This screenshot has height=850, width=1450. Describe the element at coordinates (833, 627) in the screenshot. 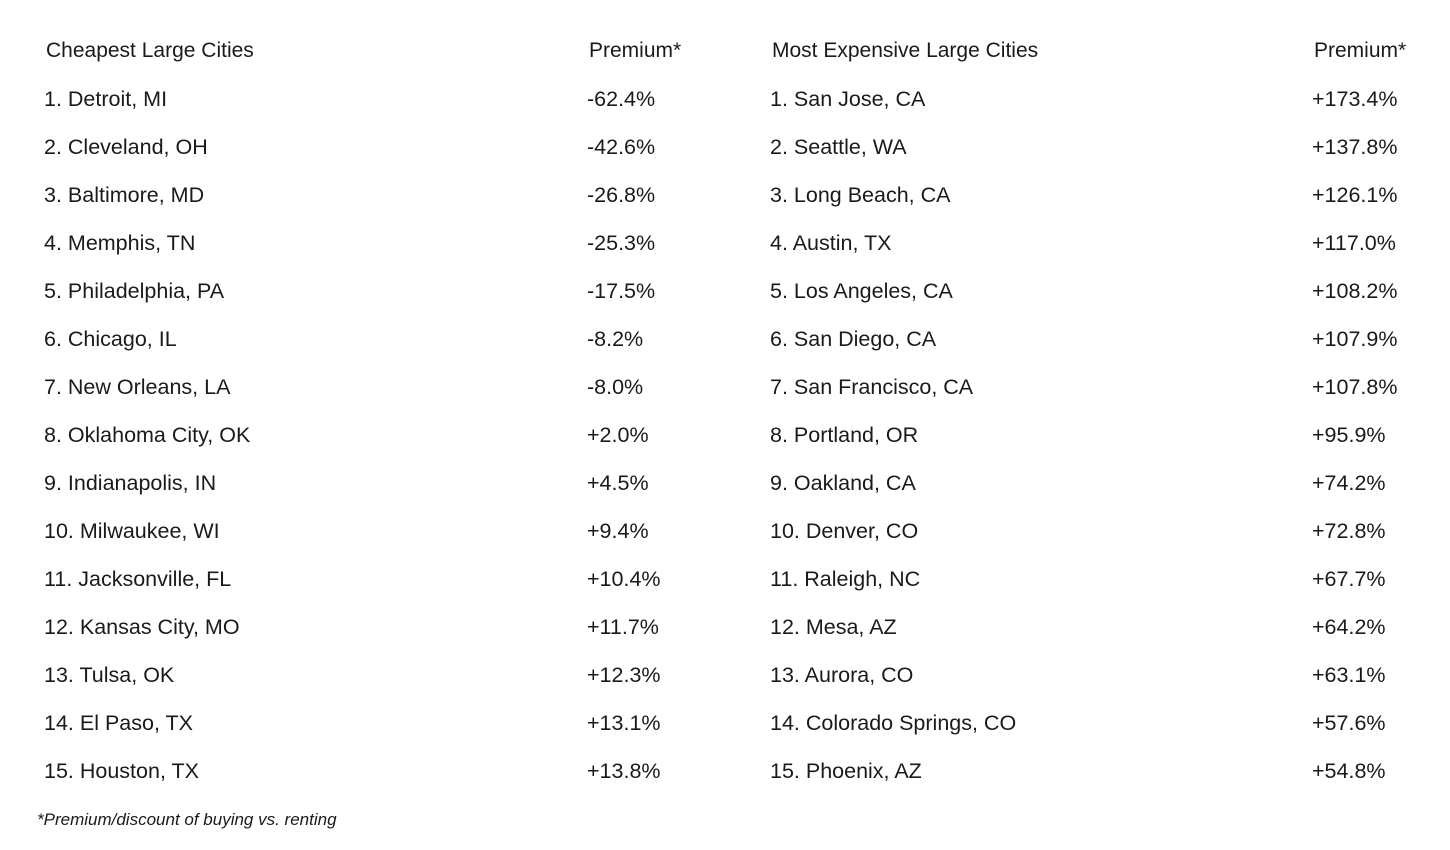

I see `expensive-city: 12. Mesa, AZ` at that location.